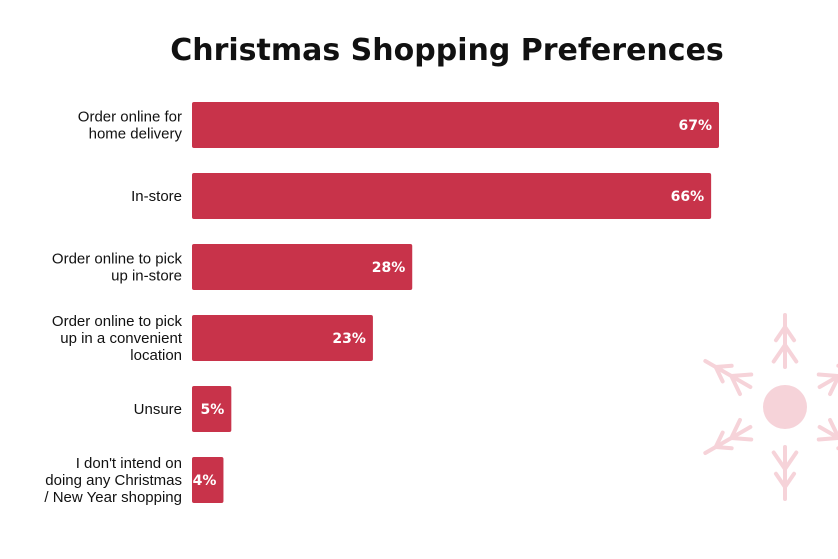 The width and height of the screenshot is (838, 559). I want to click on snowflake-arms, so click(770, 407).